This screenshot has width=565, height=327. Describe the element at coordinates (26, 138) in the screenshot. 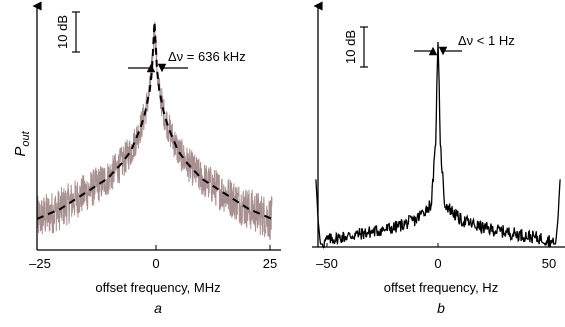

I see `panel-a-y-label-sub: out` at that location.